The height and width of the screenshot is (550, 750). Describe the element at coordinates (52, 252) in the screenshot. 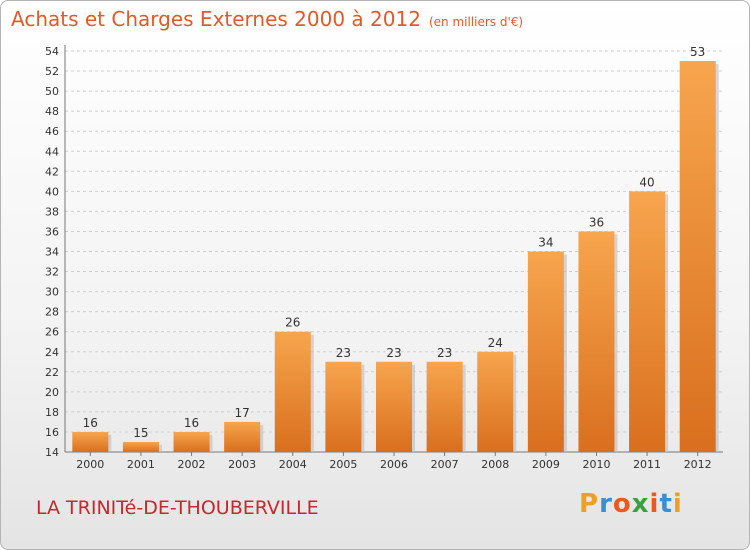

I see `y-tick-label: 34` at that location.